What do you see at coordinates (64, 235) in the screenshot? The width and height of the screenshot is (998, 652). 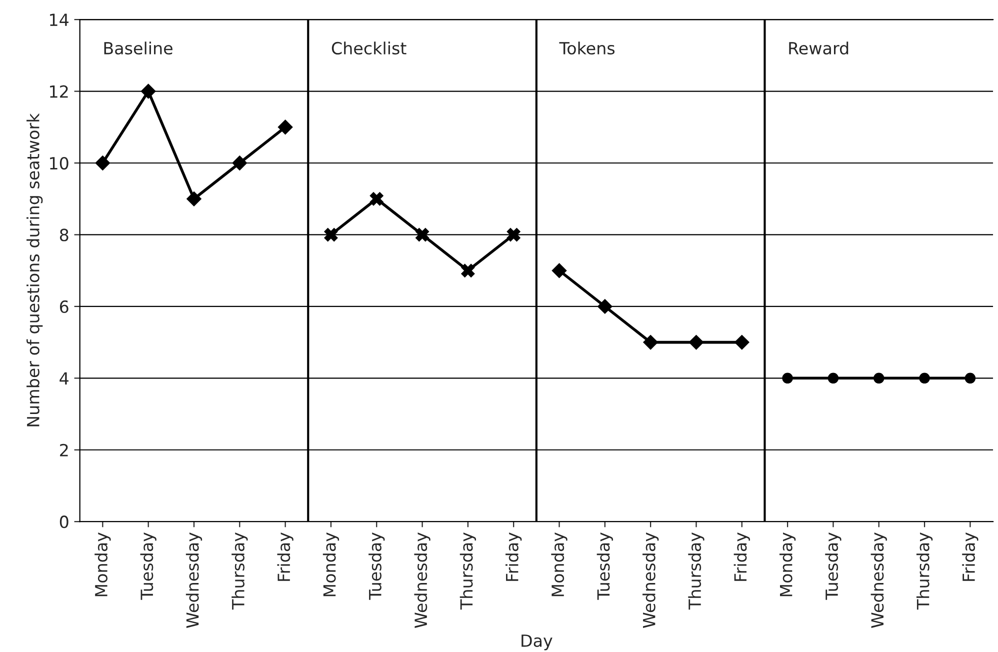 I see `y-tick-label: 8` at bounding box center [64, 235].